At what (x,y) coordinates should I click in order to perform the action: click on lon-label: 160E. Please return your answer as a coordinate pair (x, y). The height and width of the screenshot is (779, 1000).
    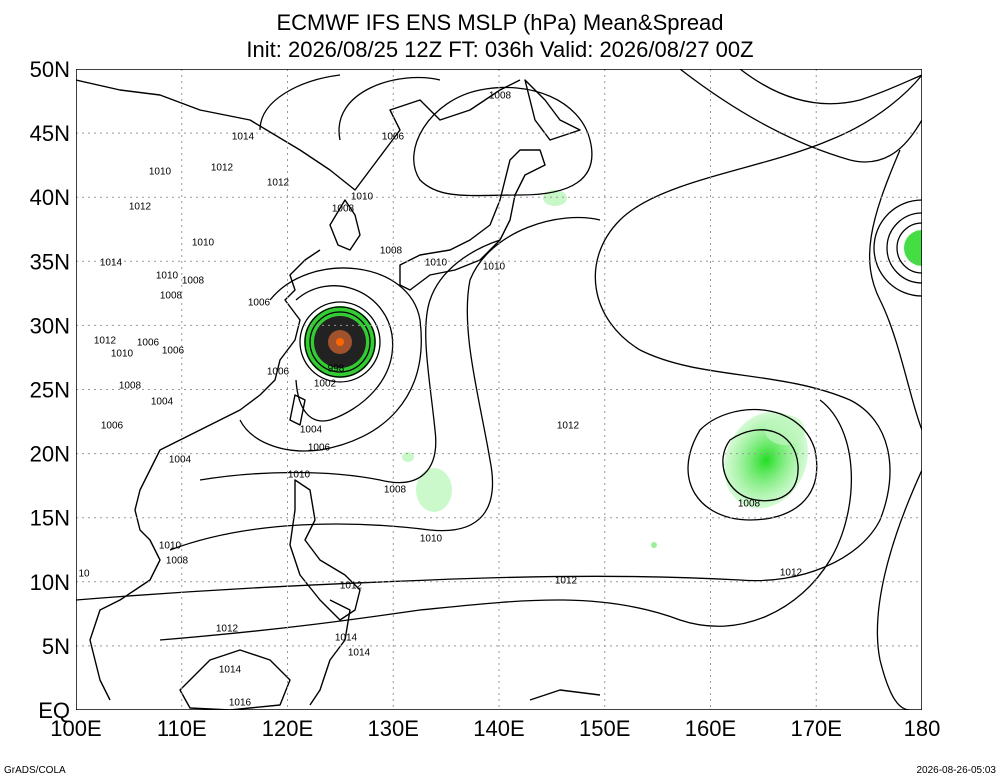
    Looking at the image, I should click on (710, 728).